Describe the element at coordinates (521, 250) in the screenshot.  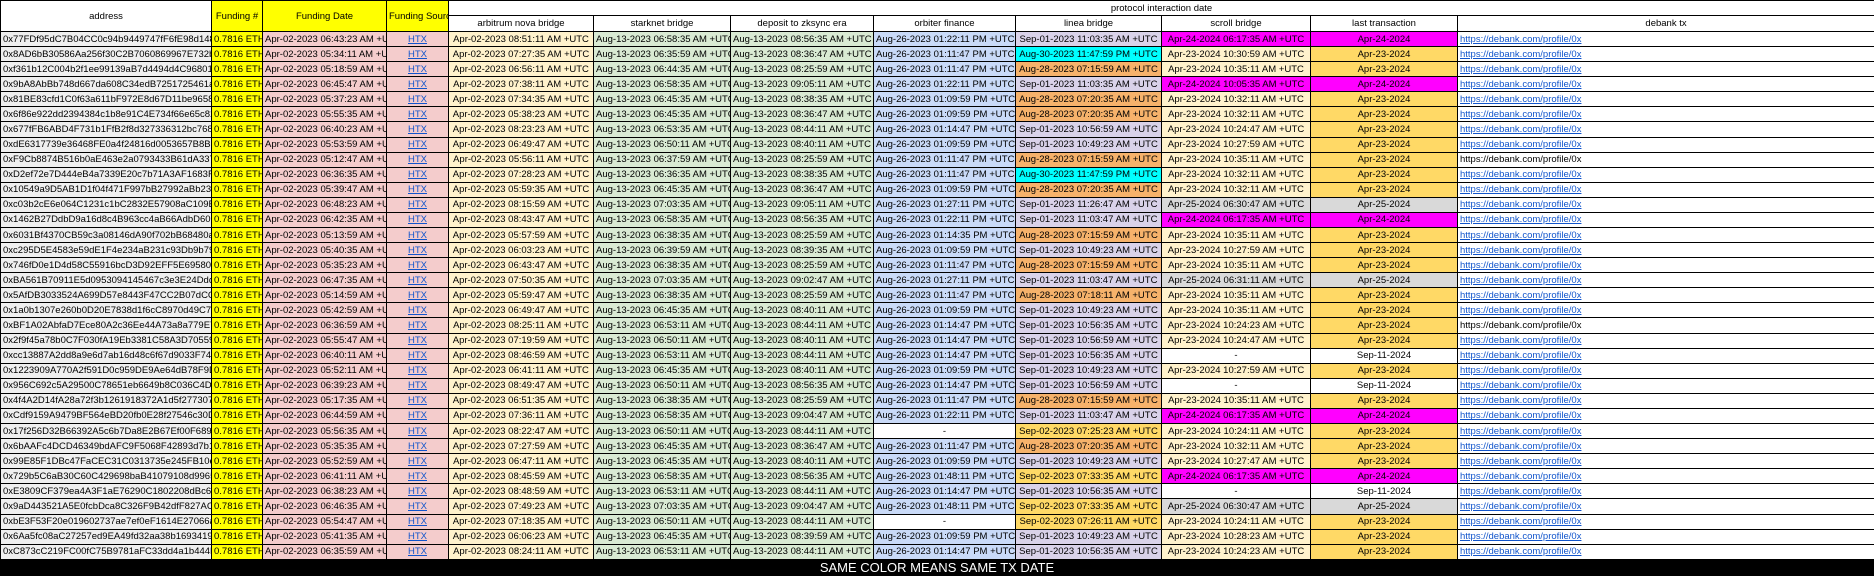
I see `tx-date-cell-arbitrum-nova: Apr-02-2023 06:03:23 AM +UTC` at that location.